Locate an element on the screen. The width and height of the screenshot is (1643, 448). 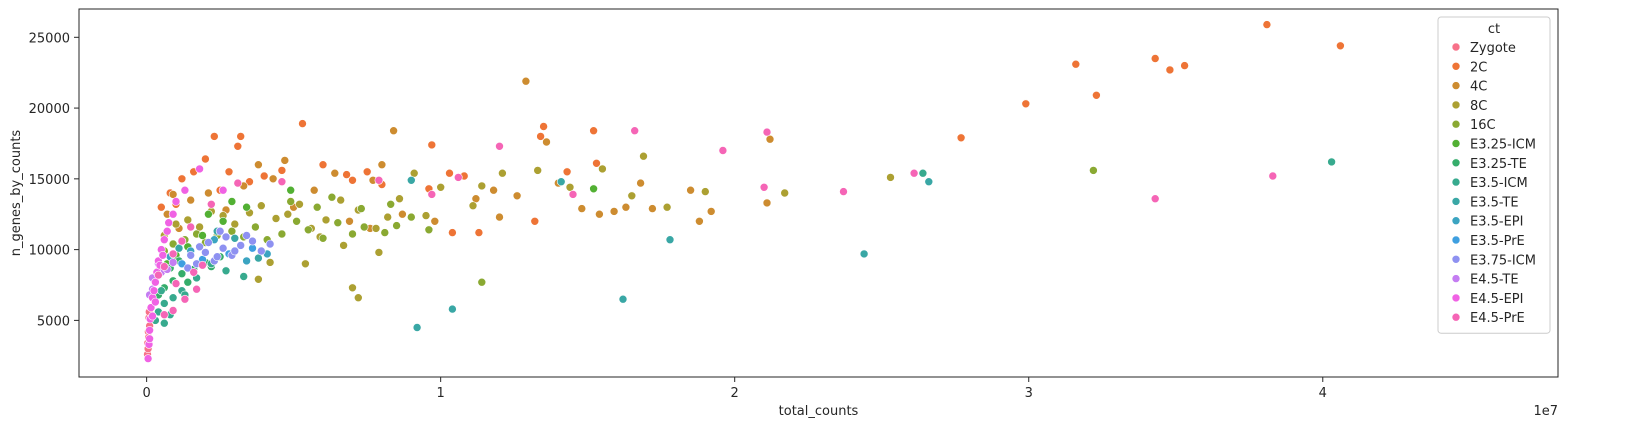
x-tick-label: 1 is located at coordinates (441, 393).